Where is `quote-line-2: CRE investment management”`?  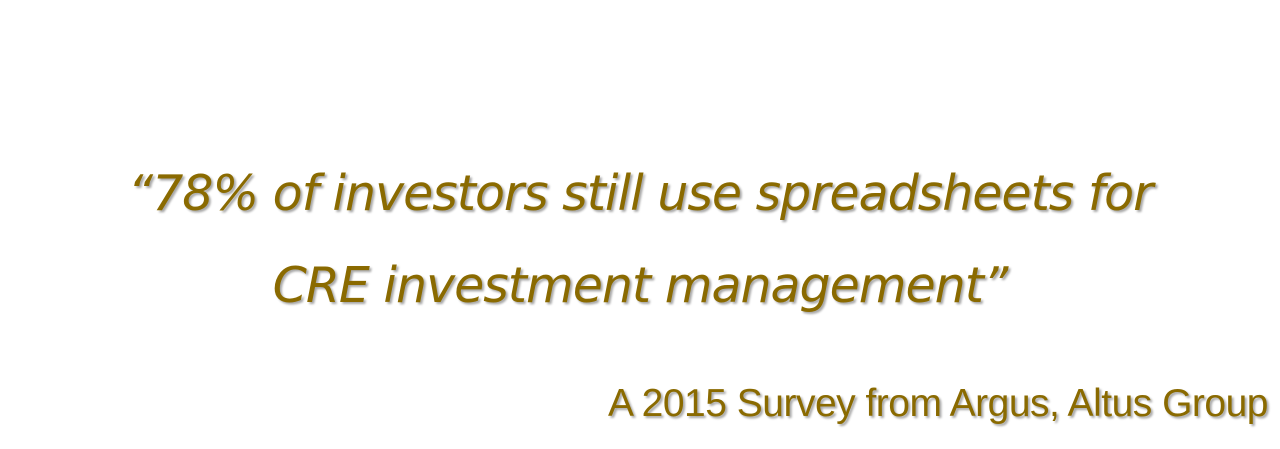
quote-line-2: CRE investment management” is located at coordinates (640, 285).